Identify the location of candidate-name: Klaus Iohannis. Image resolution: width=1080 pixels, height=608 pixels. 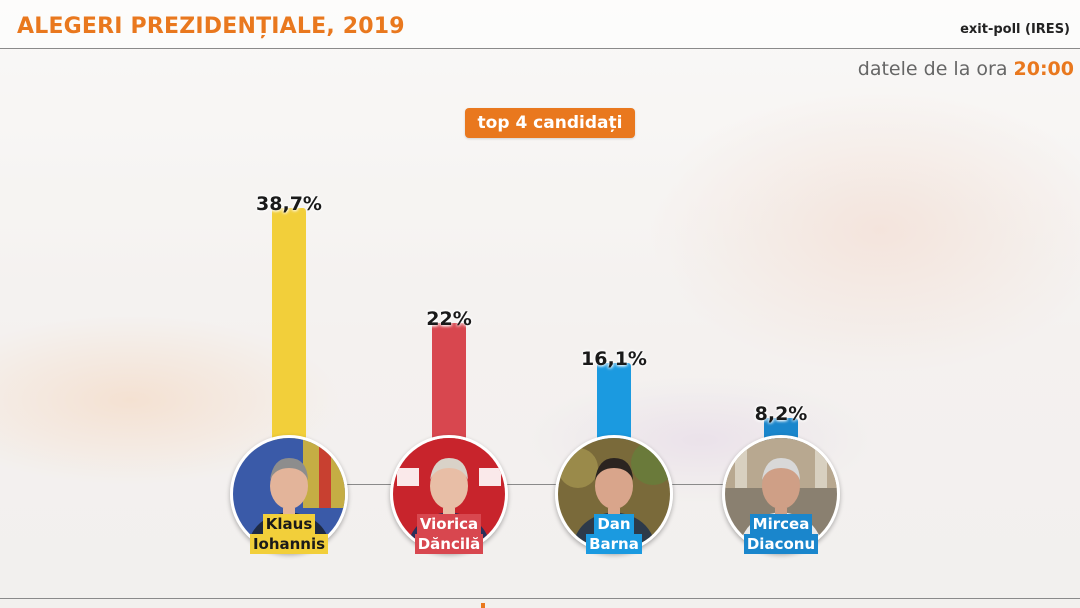
(289, 534).